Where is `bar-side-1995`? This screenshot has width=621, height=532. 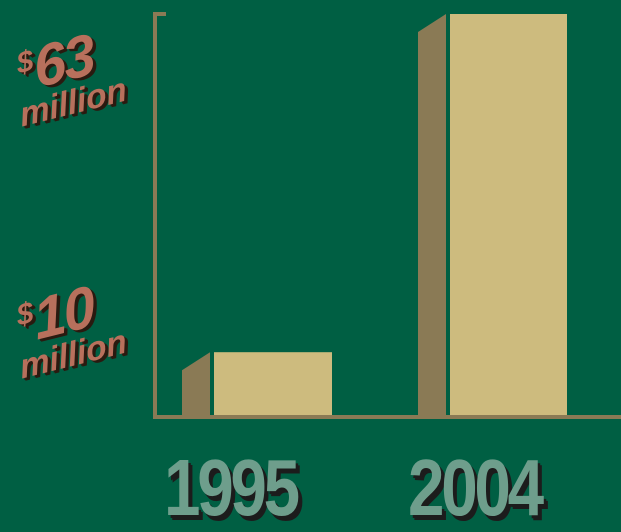
bar-side-1995 is located at coordinates (196, 384).